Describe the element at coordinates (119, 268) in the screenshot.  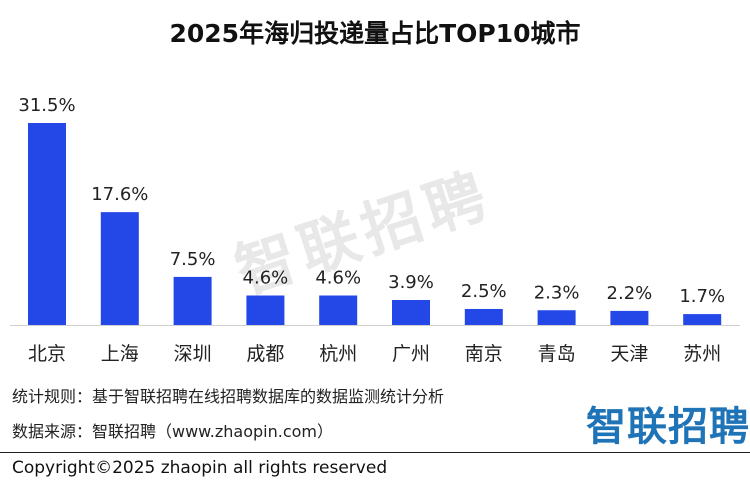
I see `bar-上海` at that location.